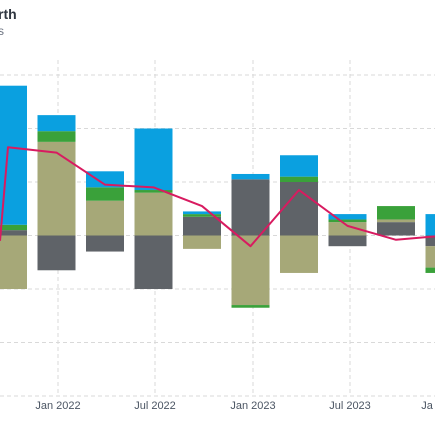  What do you see at coordinates (252, 406) in the screenshot?
I see `x-tick-label: Jan 2023` at bounding box center [252, 406].